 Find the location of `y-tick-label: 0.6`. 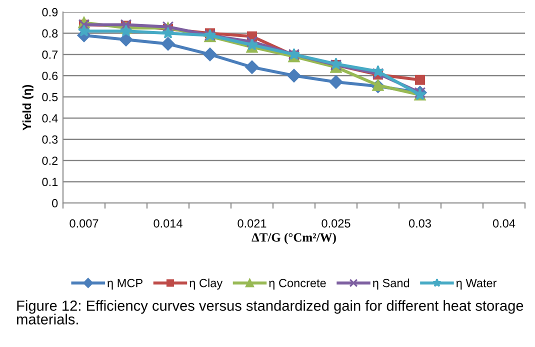

y-tick-label: 0.6 is located at coordinates (50, 76).